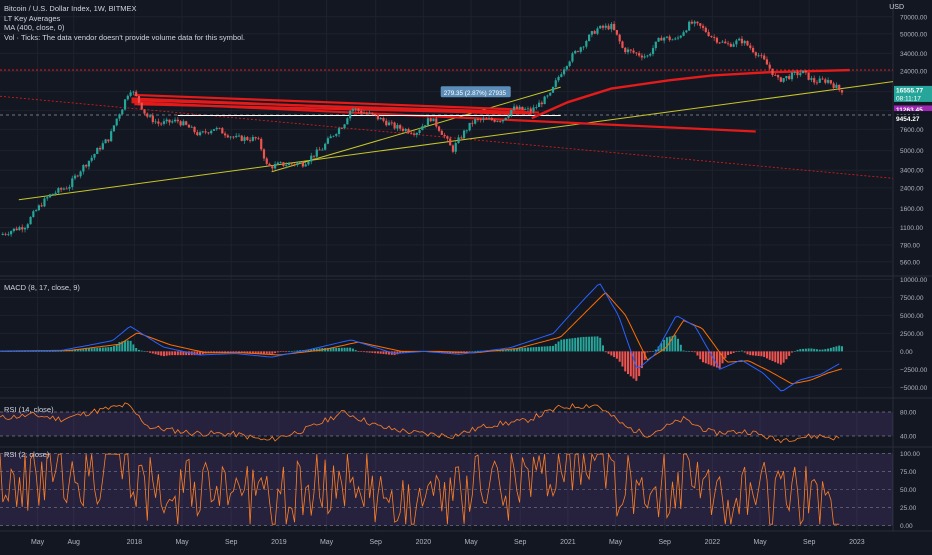  I want to click on rsi2-tick-label: 100.00, so click(910, 454).